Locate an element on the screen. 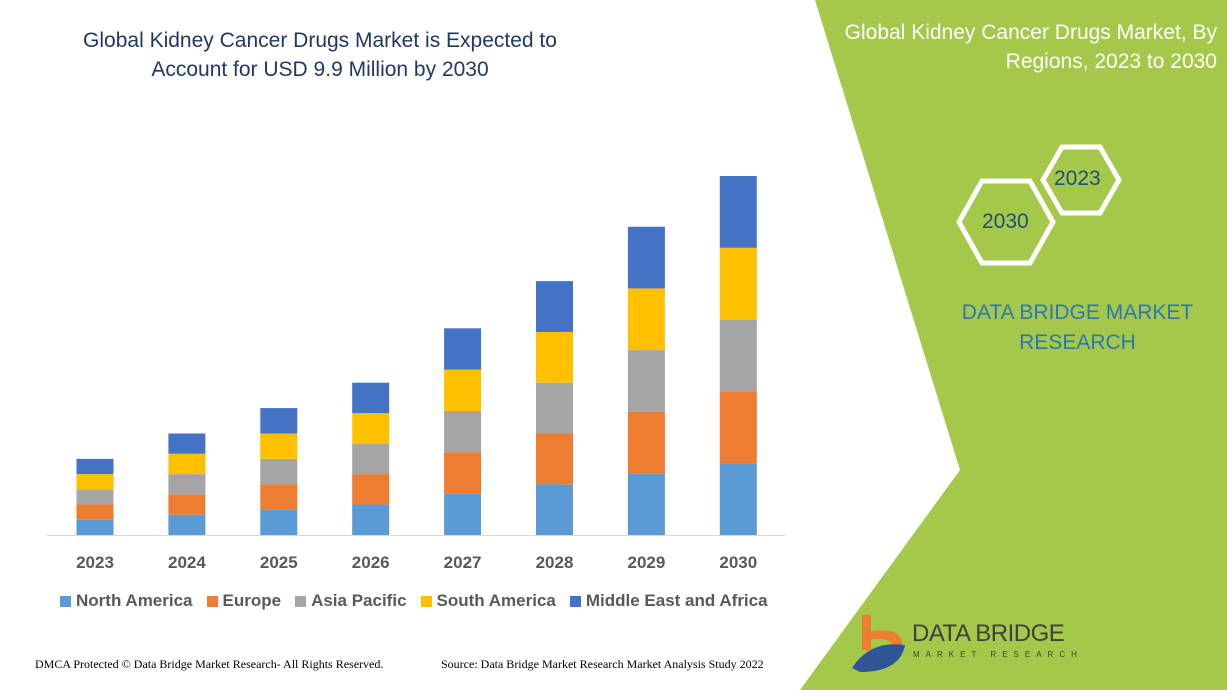 The width and height of the screenshot is (1227, 690). x-tick-label: 2030 is located at coordinates (738, 562).